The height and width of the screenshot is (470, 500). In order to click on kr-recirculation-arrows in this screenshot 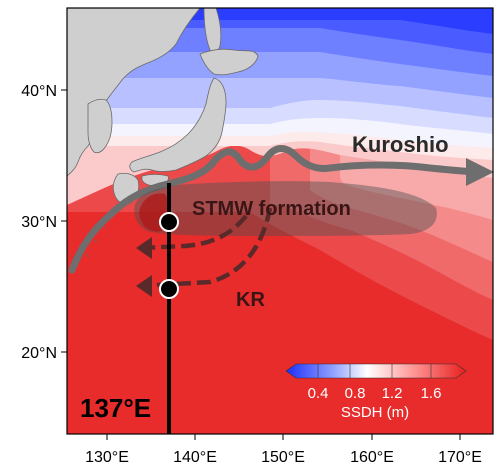, I will do `click(206, 248)`.